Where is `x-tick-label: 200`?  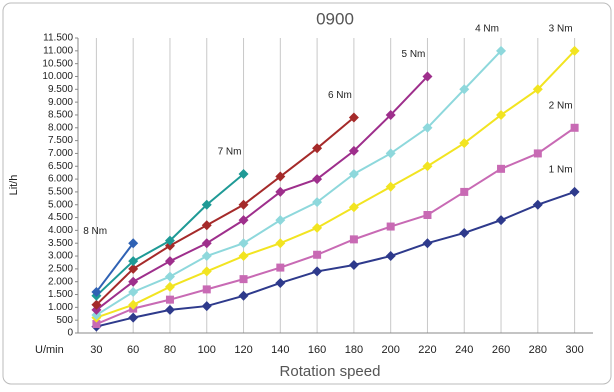
x-tick-label: 200 is located at coordinates (390, 350).